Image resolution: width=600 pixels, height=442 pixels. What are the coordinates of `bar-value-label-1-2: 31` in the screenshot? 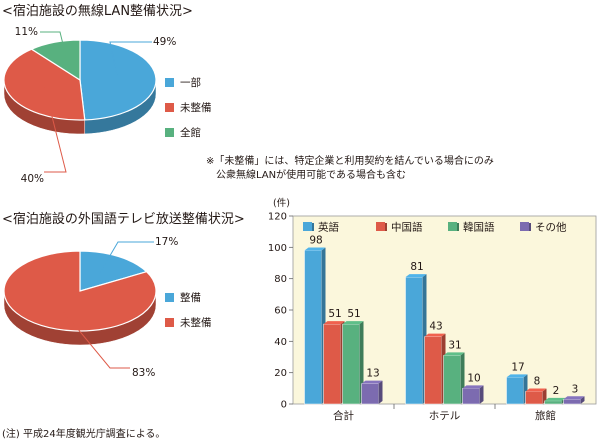 It's located at (454, 345).